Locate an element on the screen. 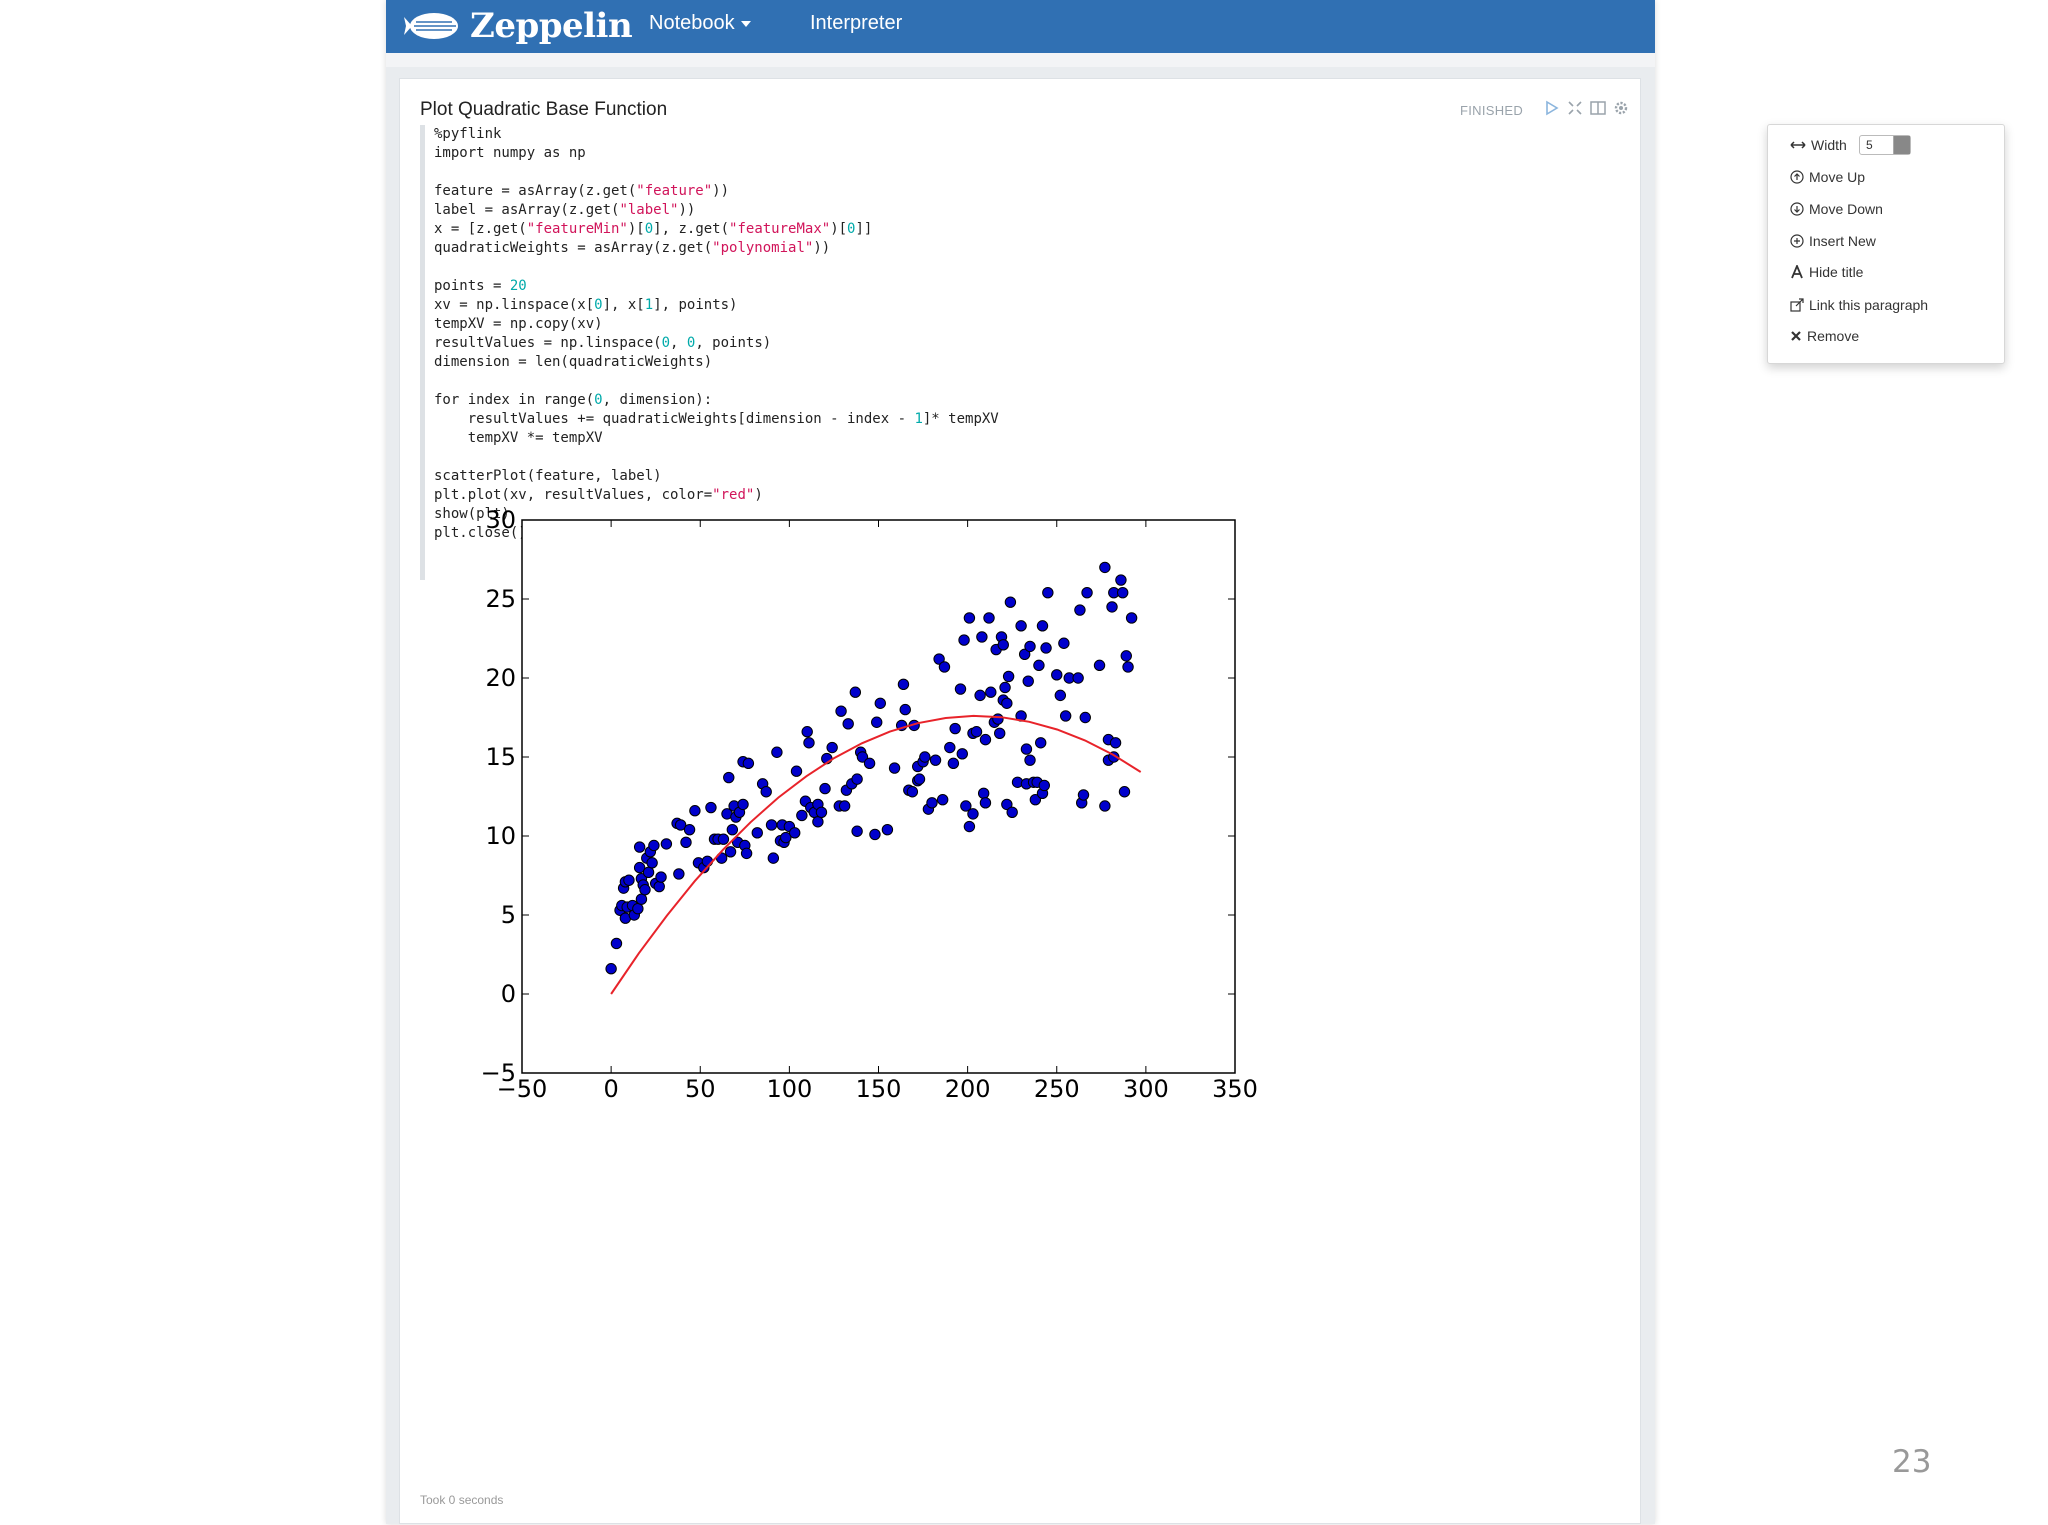  plot-frame is located at coordinates (878, 796).